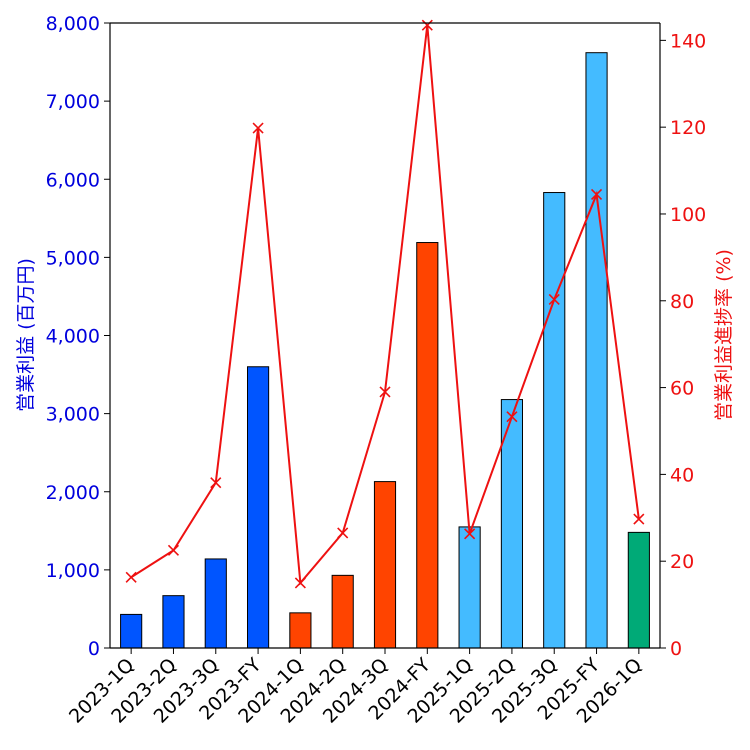 This screenshot has height=750, width=750. What do you see at coordinates (73, 337) in the screenshot?
I see `left-tick-label: 4,000` at bounding box center [73, 337].